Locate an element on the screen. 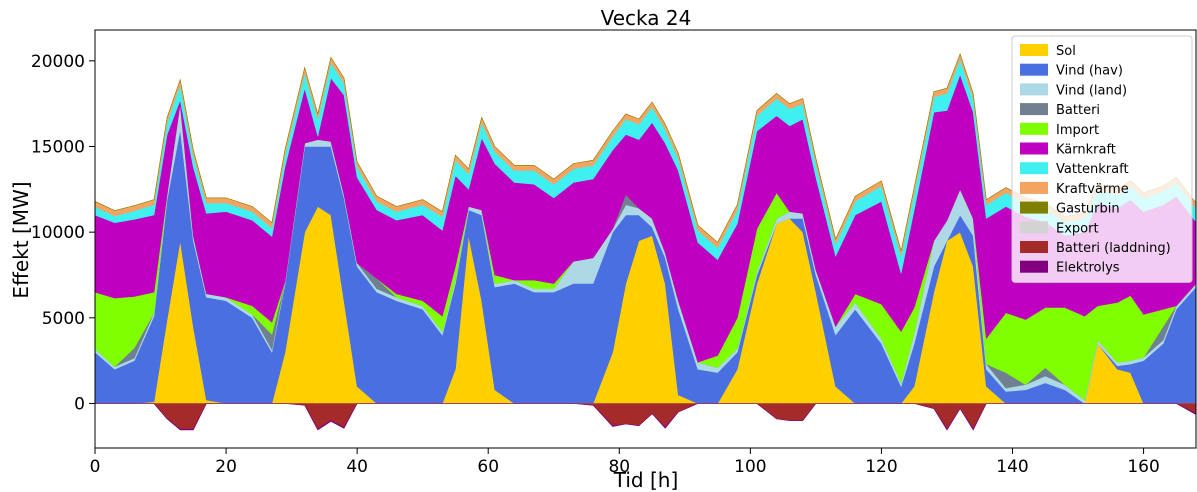 This screenshot has height=492, width=1197. legend-swatch-sol is located at coordinates (1034, 50).